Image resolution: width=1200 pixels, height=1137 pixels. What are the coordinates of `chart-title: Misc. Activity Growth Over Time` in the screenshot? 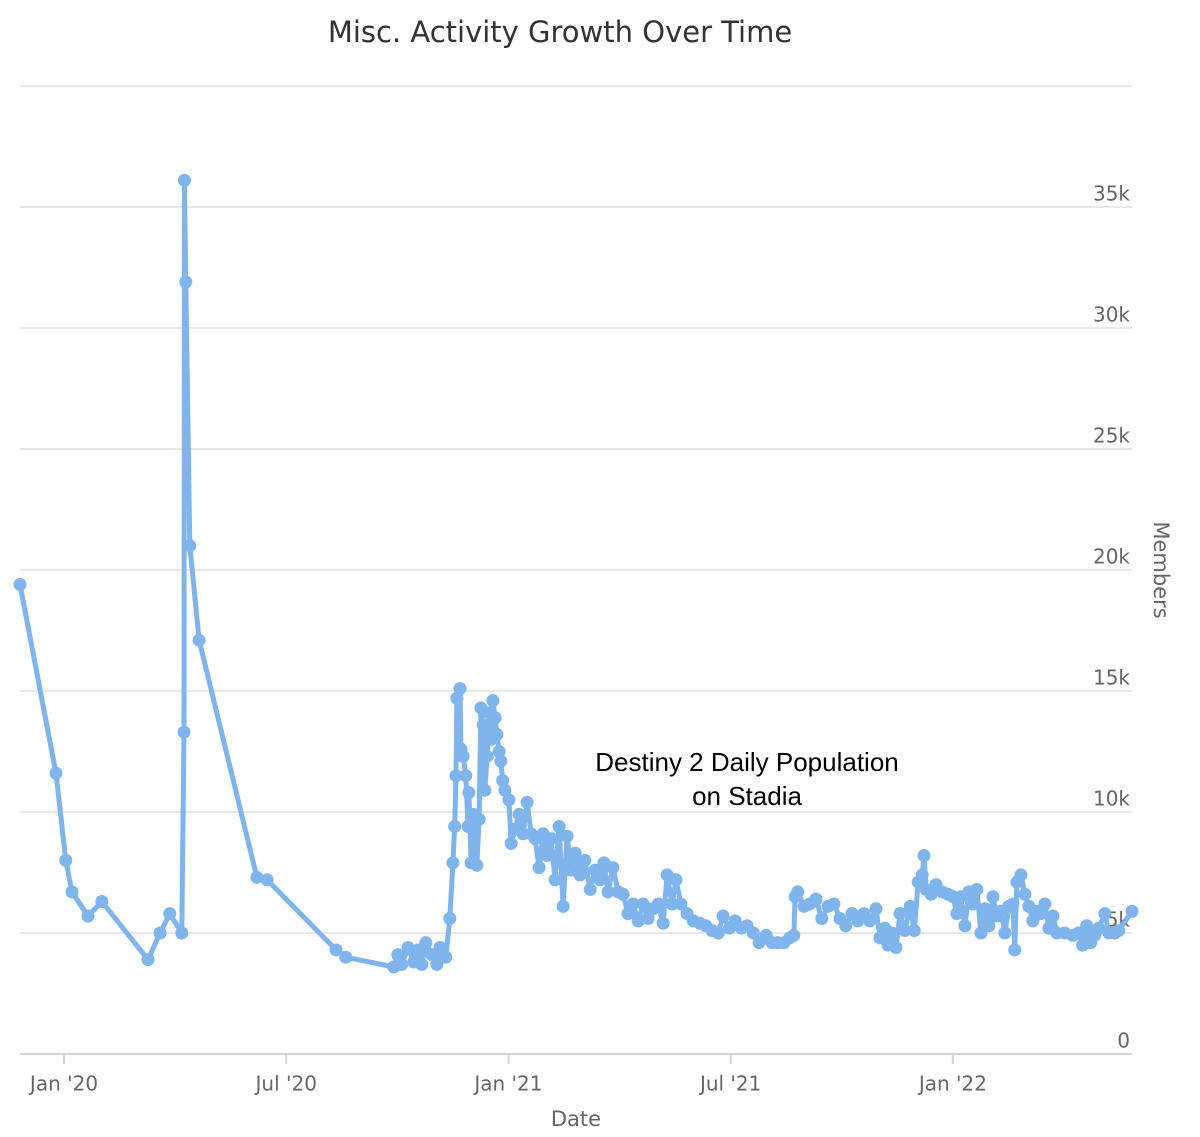 It's located at (560, 32).